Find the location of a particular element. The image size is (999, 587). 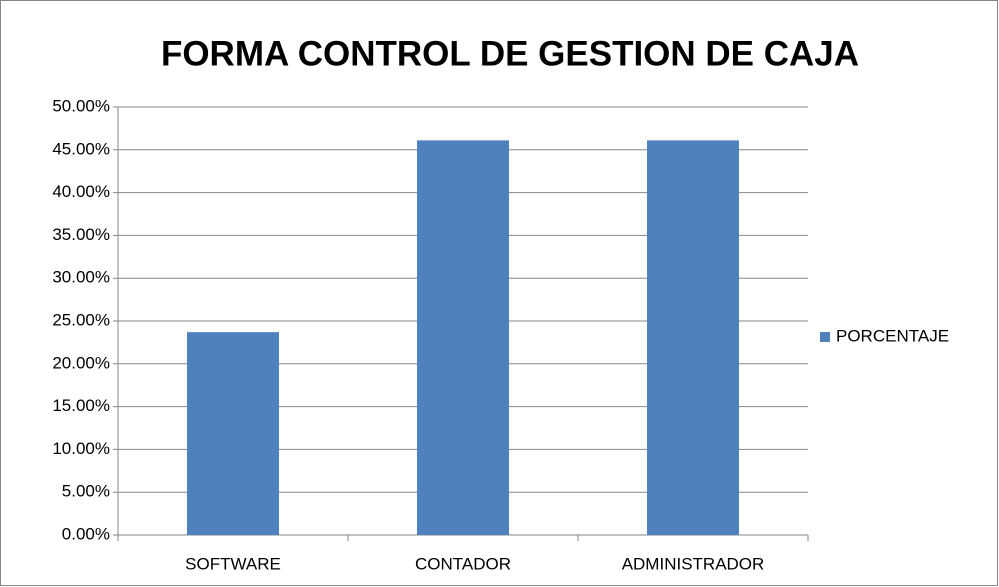

y-tick-label: 10.00% is located at coordinates (81, 448).